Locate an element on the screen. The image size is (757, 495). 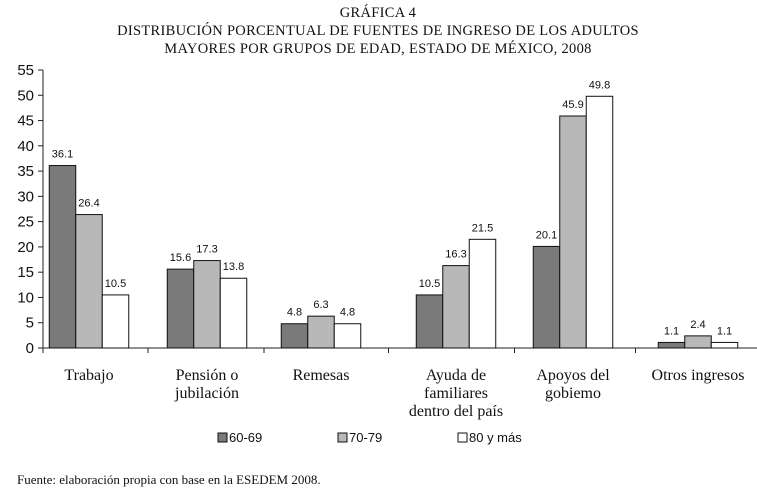
data-label: 20.1 is located at coordinates (546, 235).